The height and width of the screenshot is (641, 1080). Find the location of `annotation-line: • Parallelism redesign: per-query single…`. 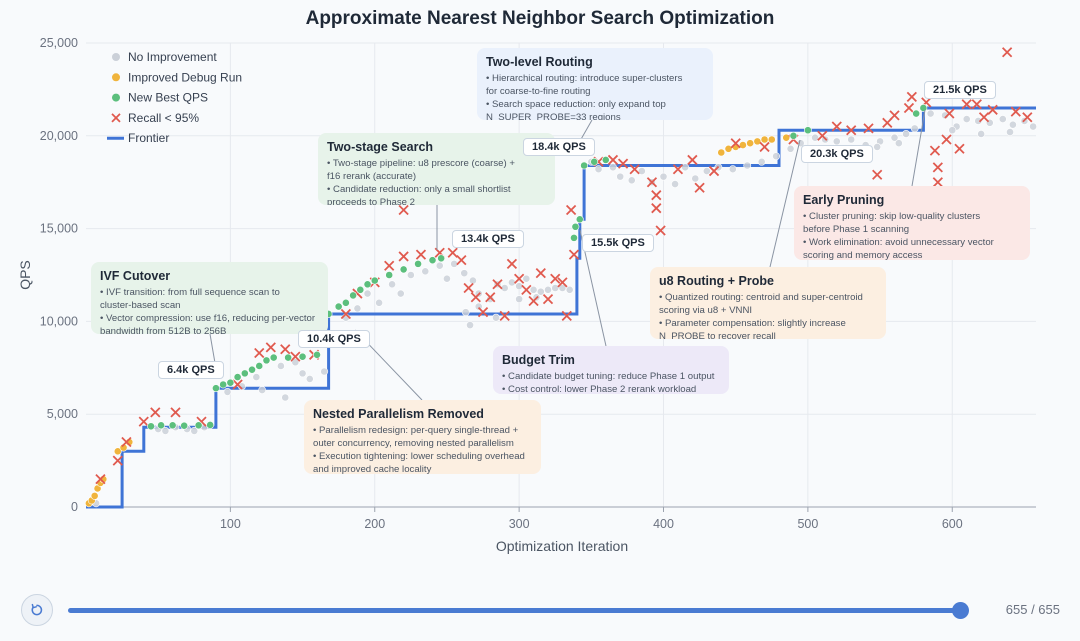

annotation-line: • Parallelism redesign: per-query single… is located at coordinates (416, 430).